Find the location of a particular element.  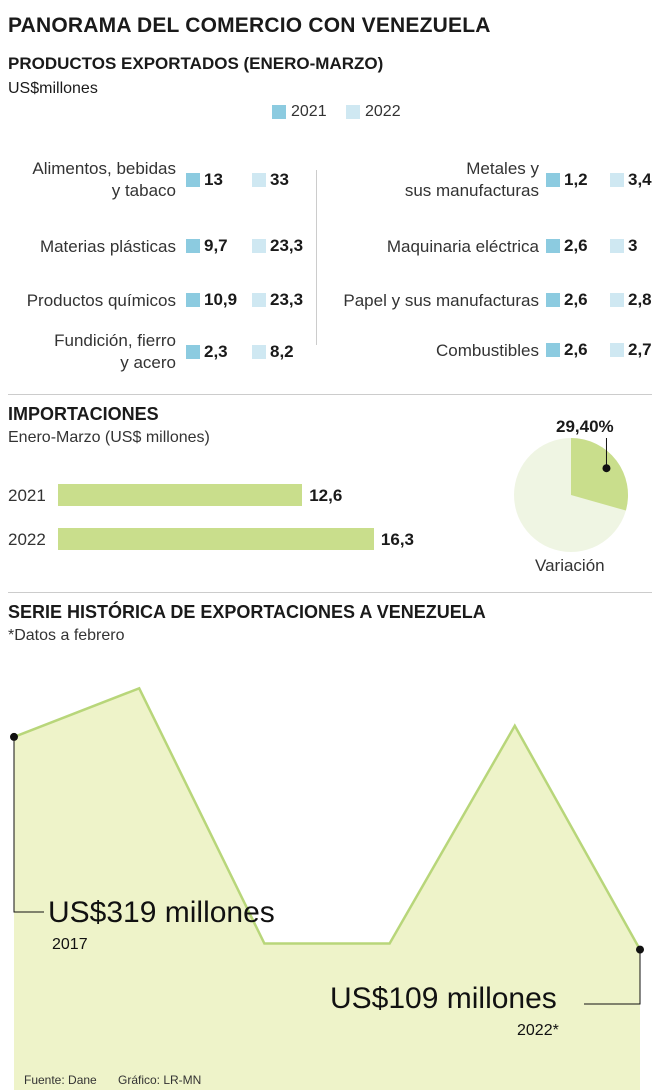

annotation-leader-start is located at coordinates (28, 824).